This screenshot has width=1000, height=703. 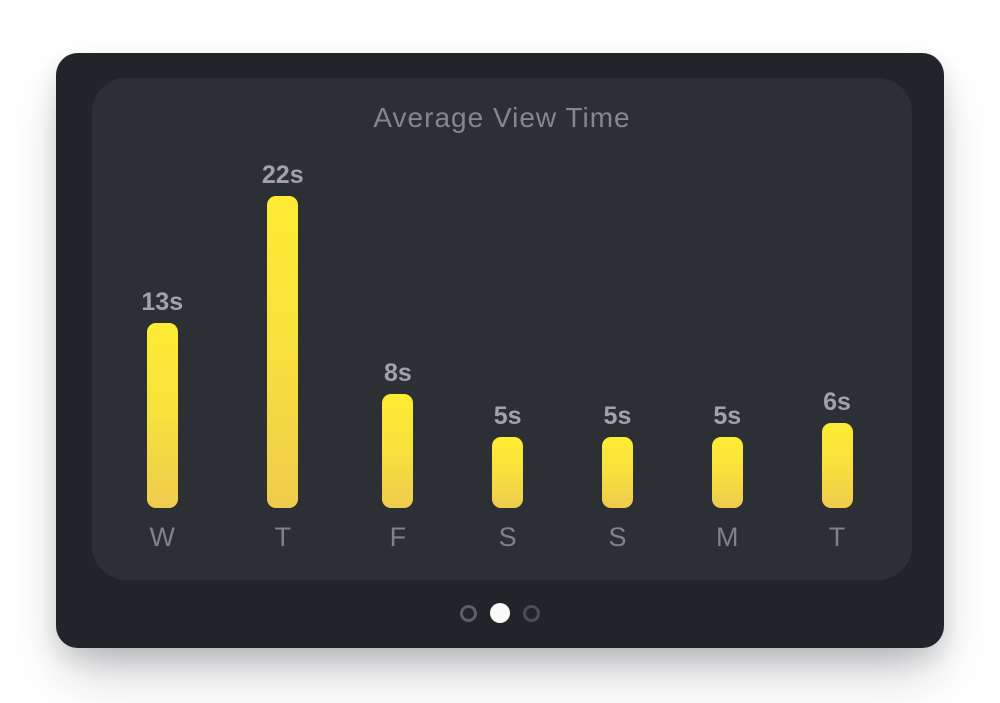 I want to click on bar-column: 22s T, so click(x=282, y=356).